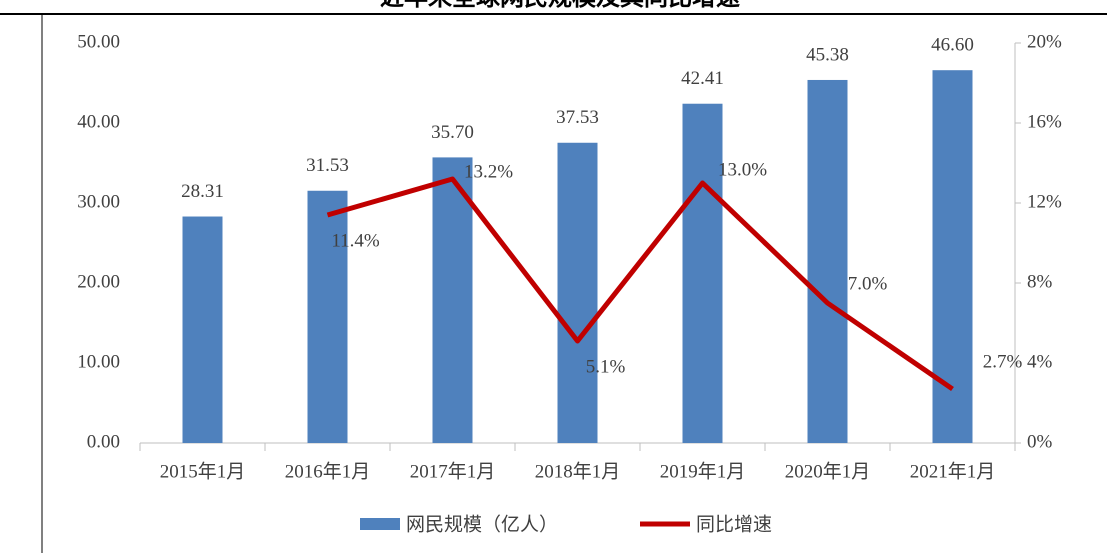  I want to click on line-label: 5.1%, so click(606, 366).